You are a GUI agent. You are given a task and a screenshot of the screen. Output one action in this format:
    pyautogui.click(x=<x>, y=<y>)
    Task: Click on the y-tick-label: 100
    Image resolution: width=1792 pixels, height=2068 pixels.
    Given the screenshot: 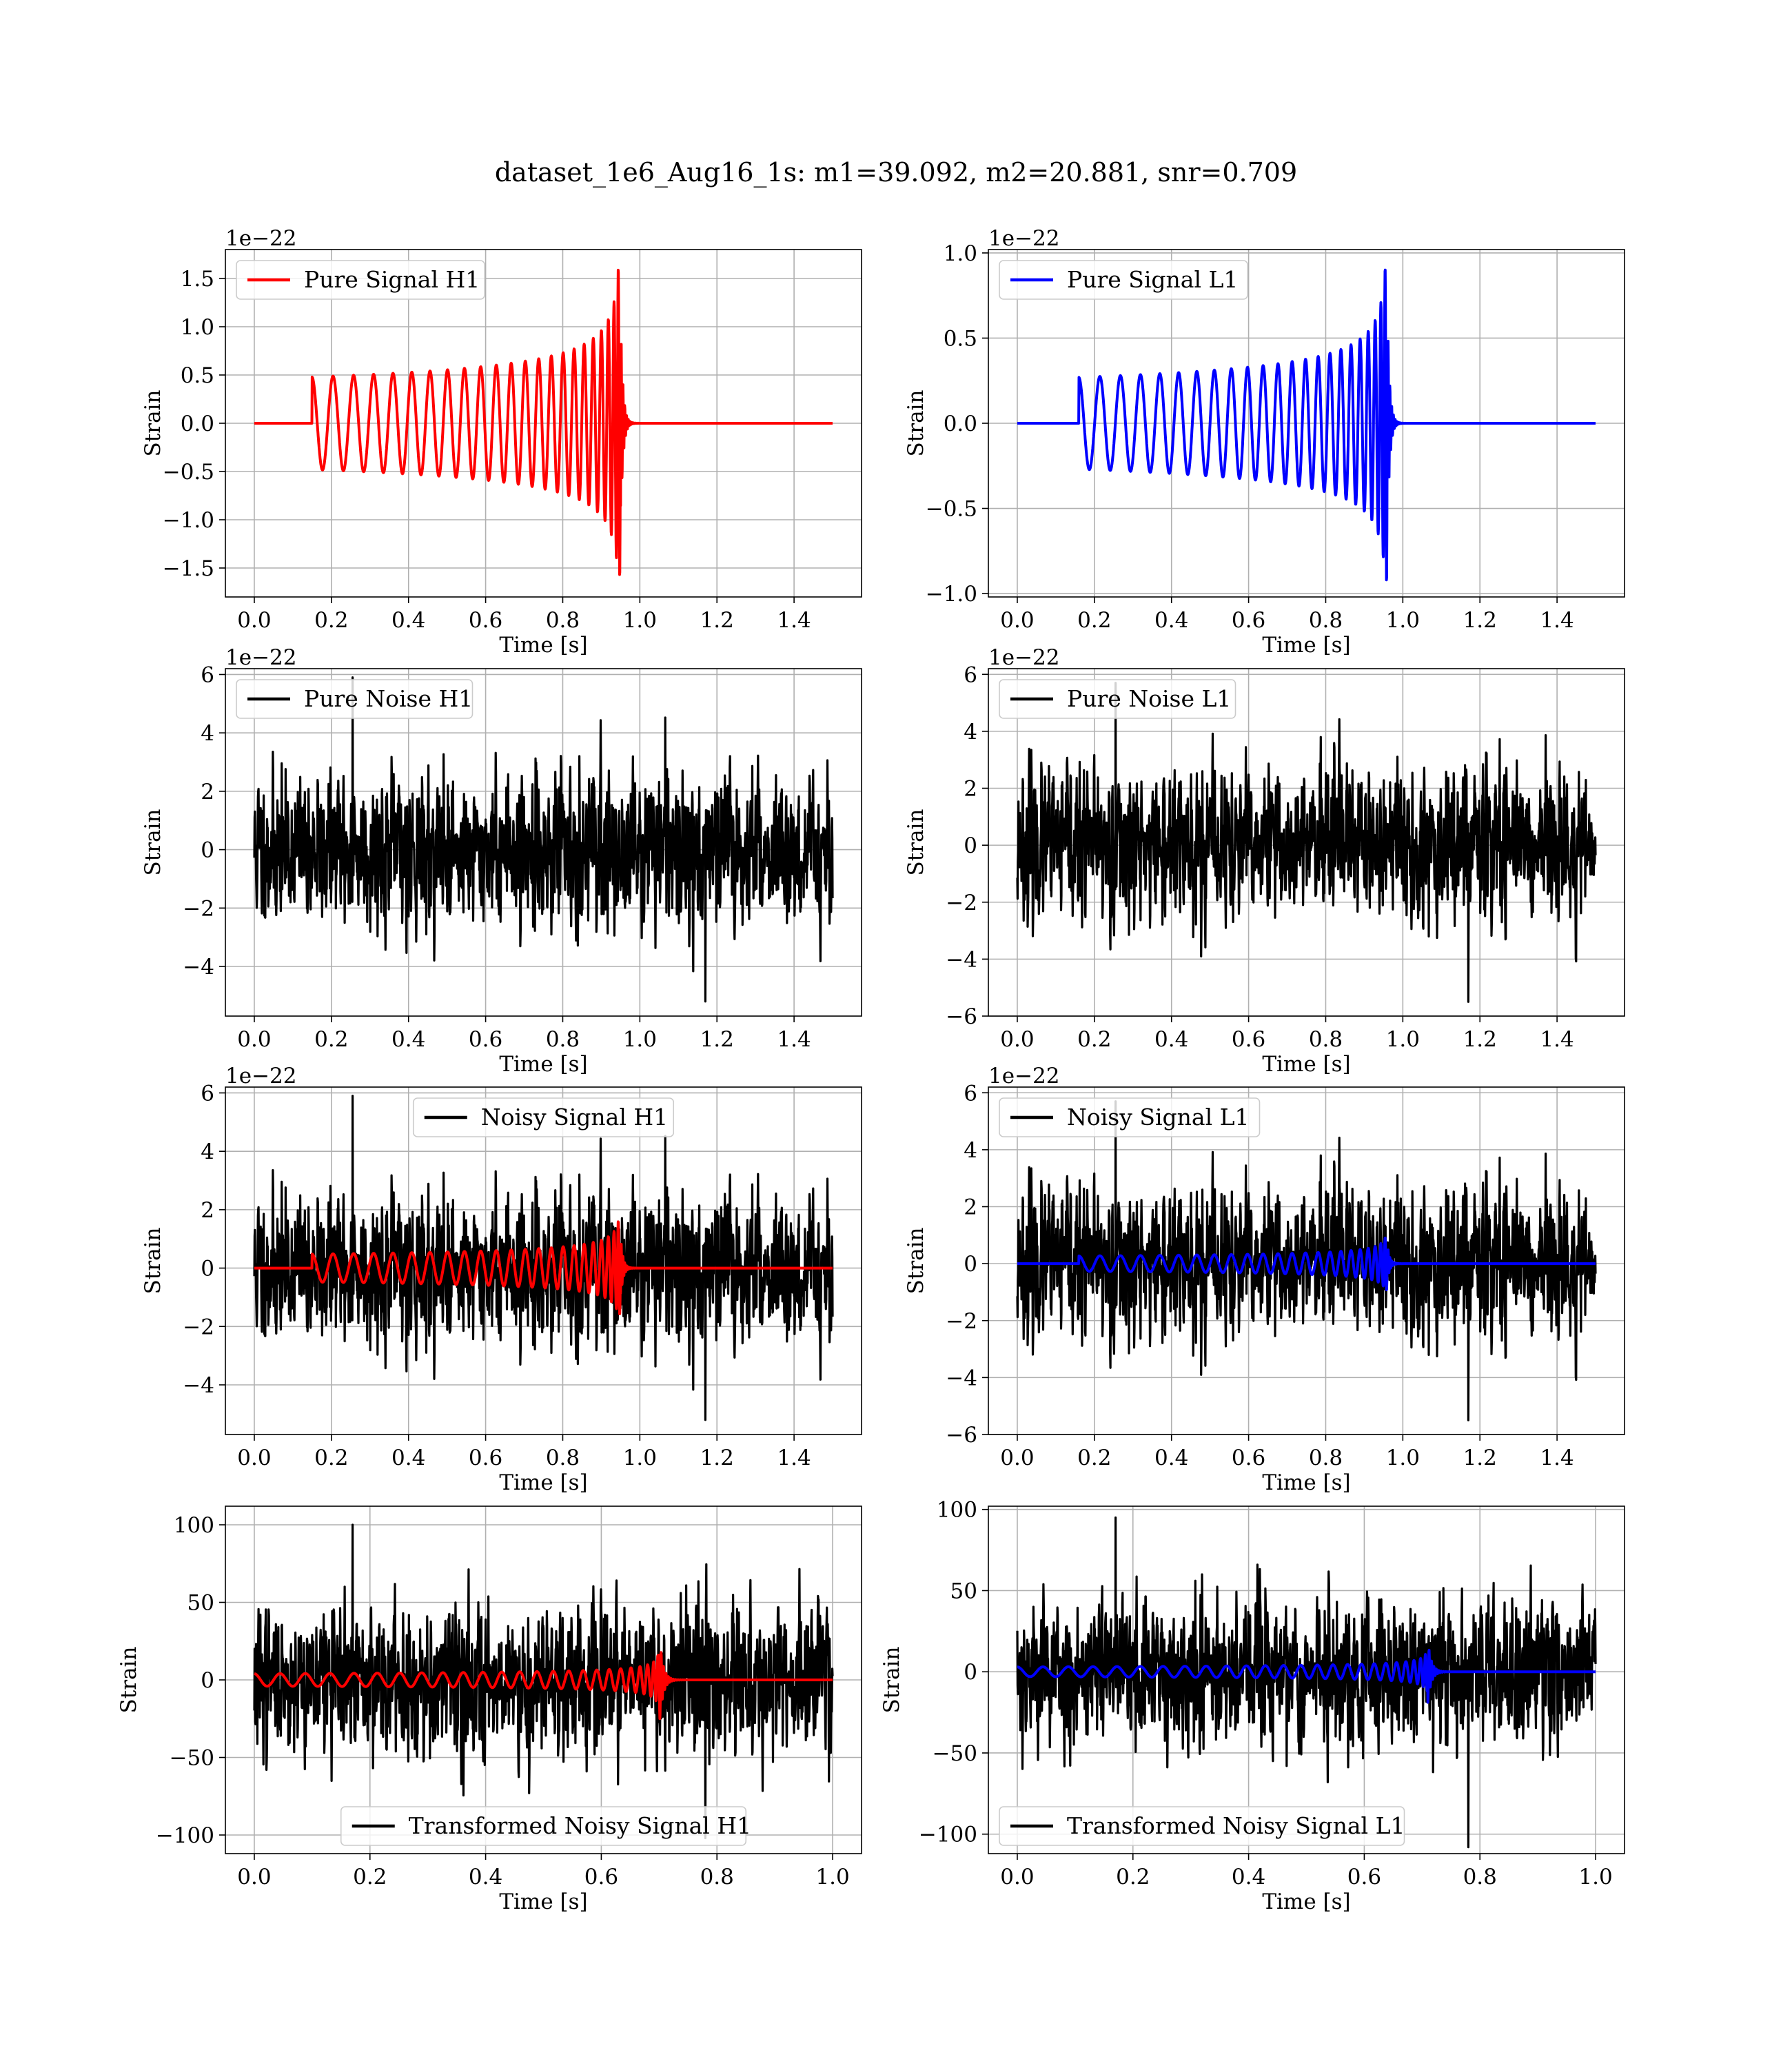 What is the action you would take?
    pyautogui.click(x=194, y=1526)
    